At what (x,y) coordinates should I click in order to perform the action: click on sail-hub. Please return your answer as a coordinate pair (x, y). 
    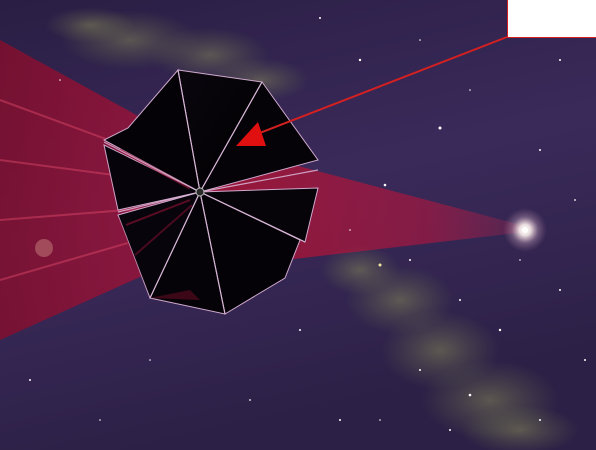
    Looking at the image, I should click on (200, 192).